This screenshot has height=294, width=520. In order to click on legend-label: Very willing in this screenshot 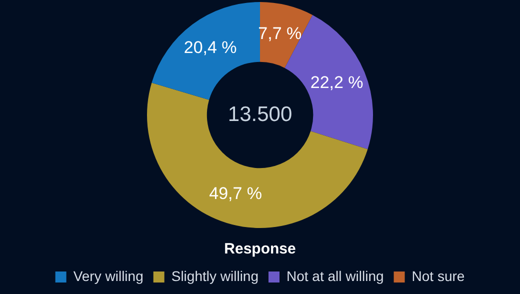, I will do `click(108, 276)`.